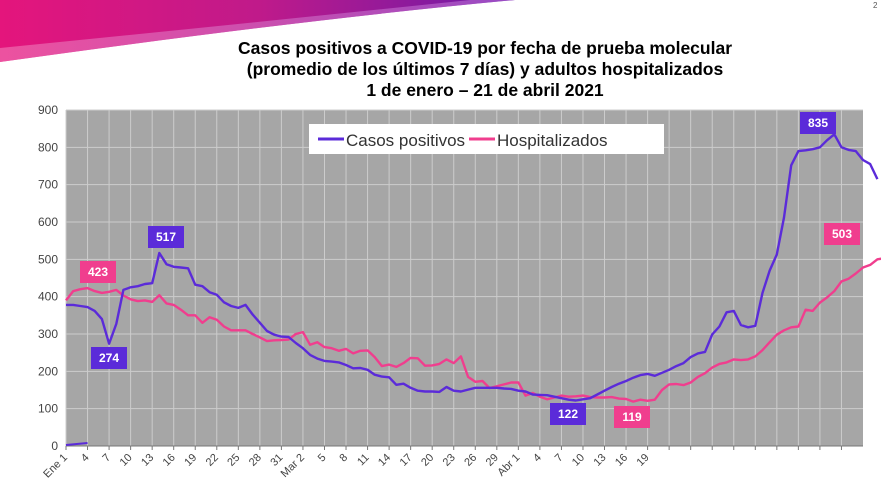 The image size is (881, 491). Describe the element at coordinates (212, 460) in the screenshot. I see `x-tick-label: 22` at that location.